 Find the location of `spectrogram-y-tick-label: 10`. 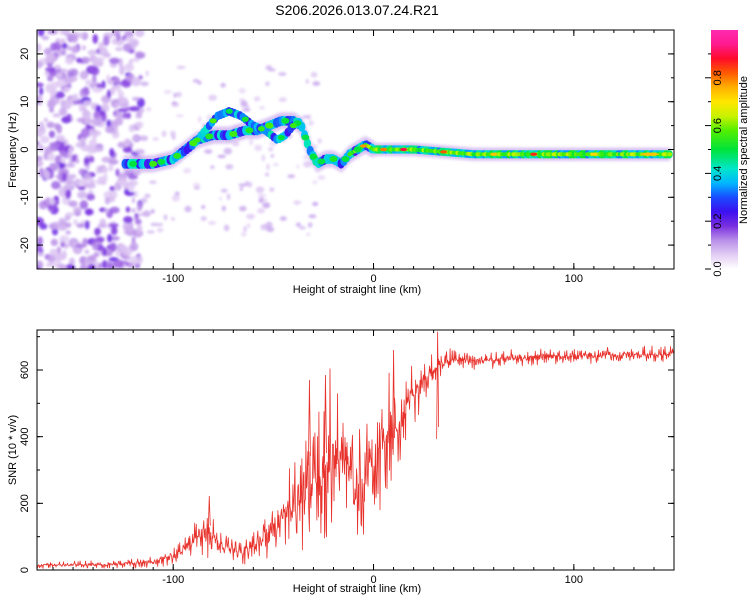

spectrogram-y-tick-label: 10 is located at coordinates (25, 102).